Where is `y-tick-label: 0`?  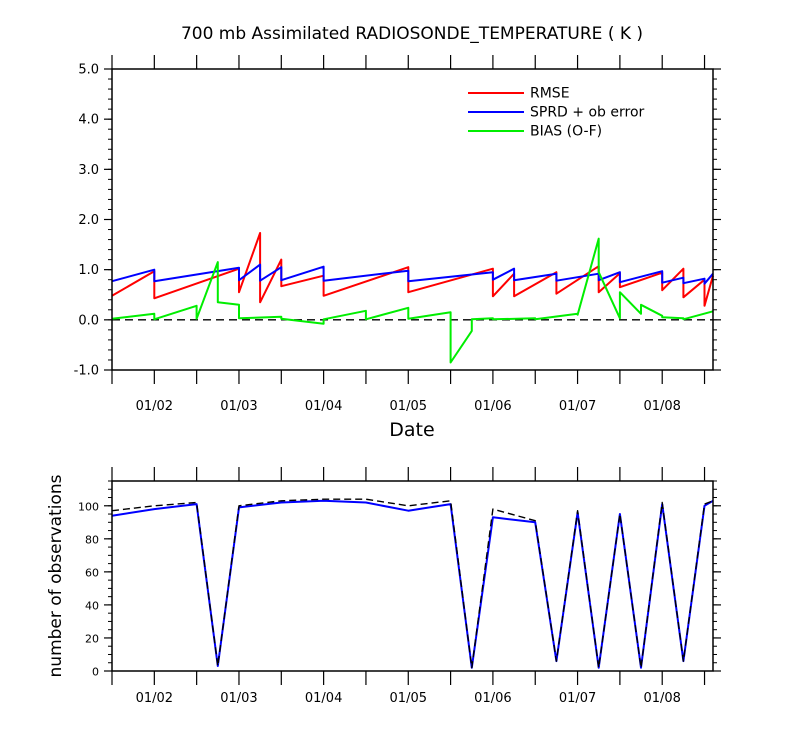
y-tick-label: 0 is located at coordinates (95, 672).